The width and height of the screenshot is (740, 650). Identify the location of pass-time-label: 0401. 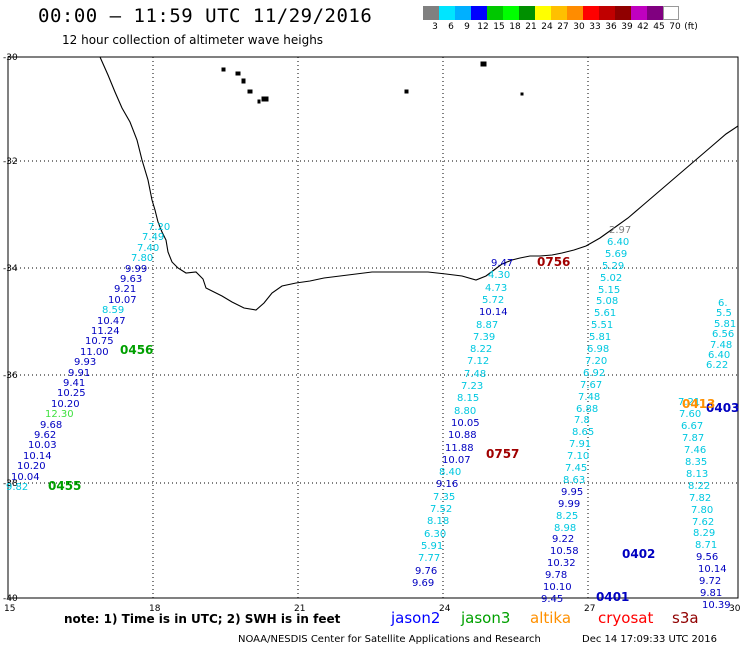
(613, 597).